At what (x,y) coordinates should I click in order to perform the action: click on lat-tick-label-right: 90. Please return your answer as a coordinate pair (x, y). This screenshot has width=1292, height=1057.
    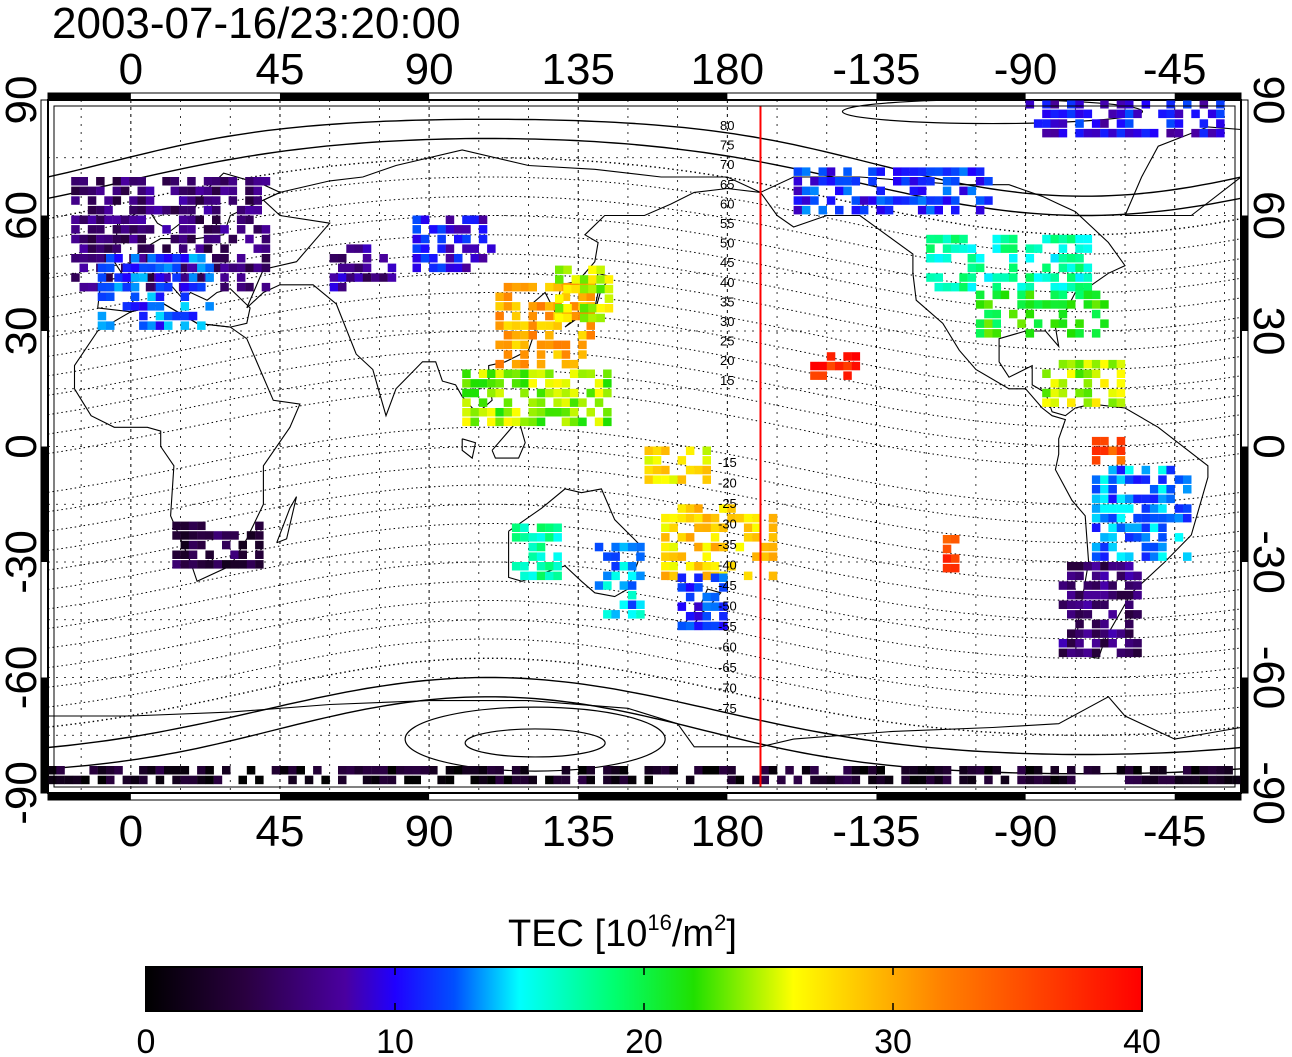
    Looking at the image, I should click on (1268, 100).